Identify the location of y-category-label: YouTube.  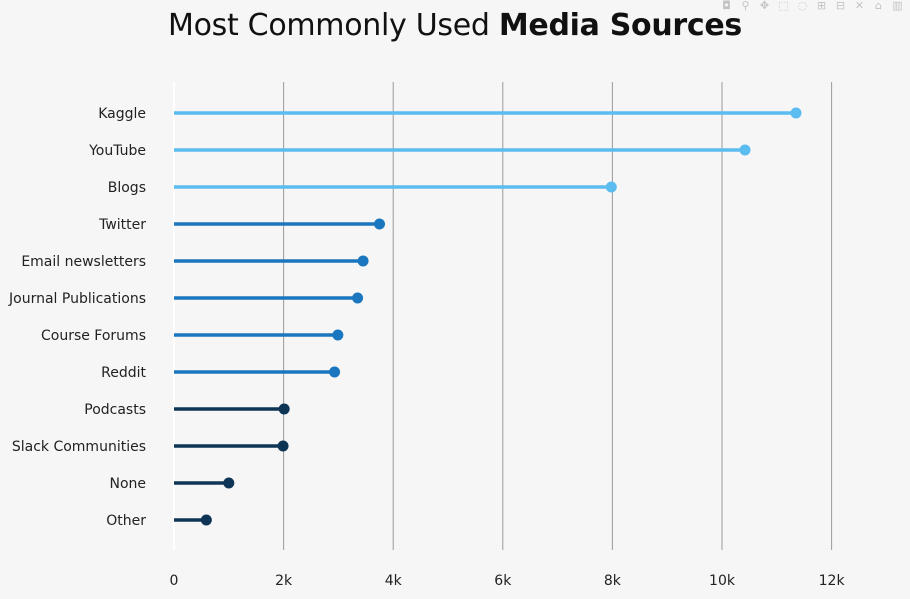
(117, 151).